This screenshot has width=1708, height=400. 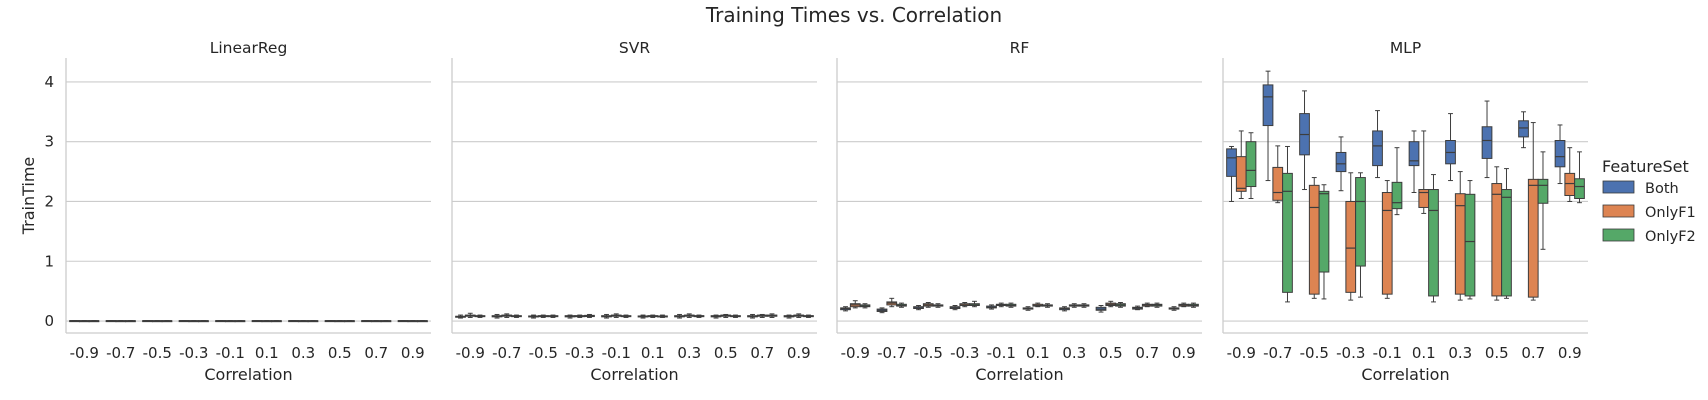 I want to click on y-tick-label: 4, so click(x=49, y=82).